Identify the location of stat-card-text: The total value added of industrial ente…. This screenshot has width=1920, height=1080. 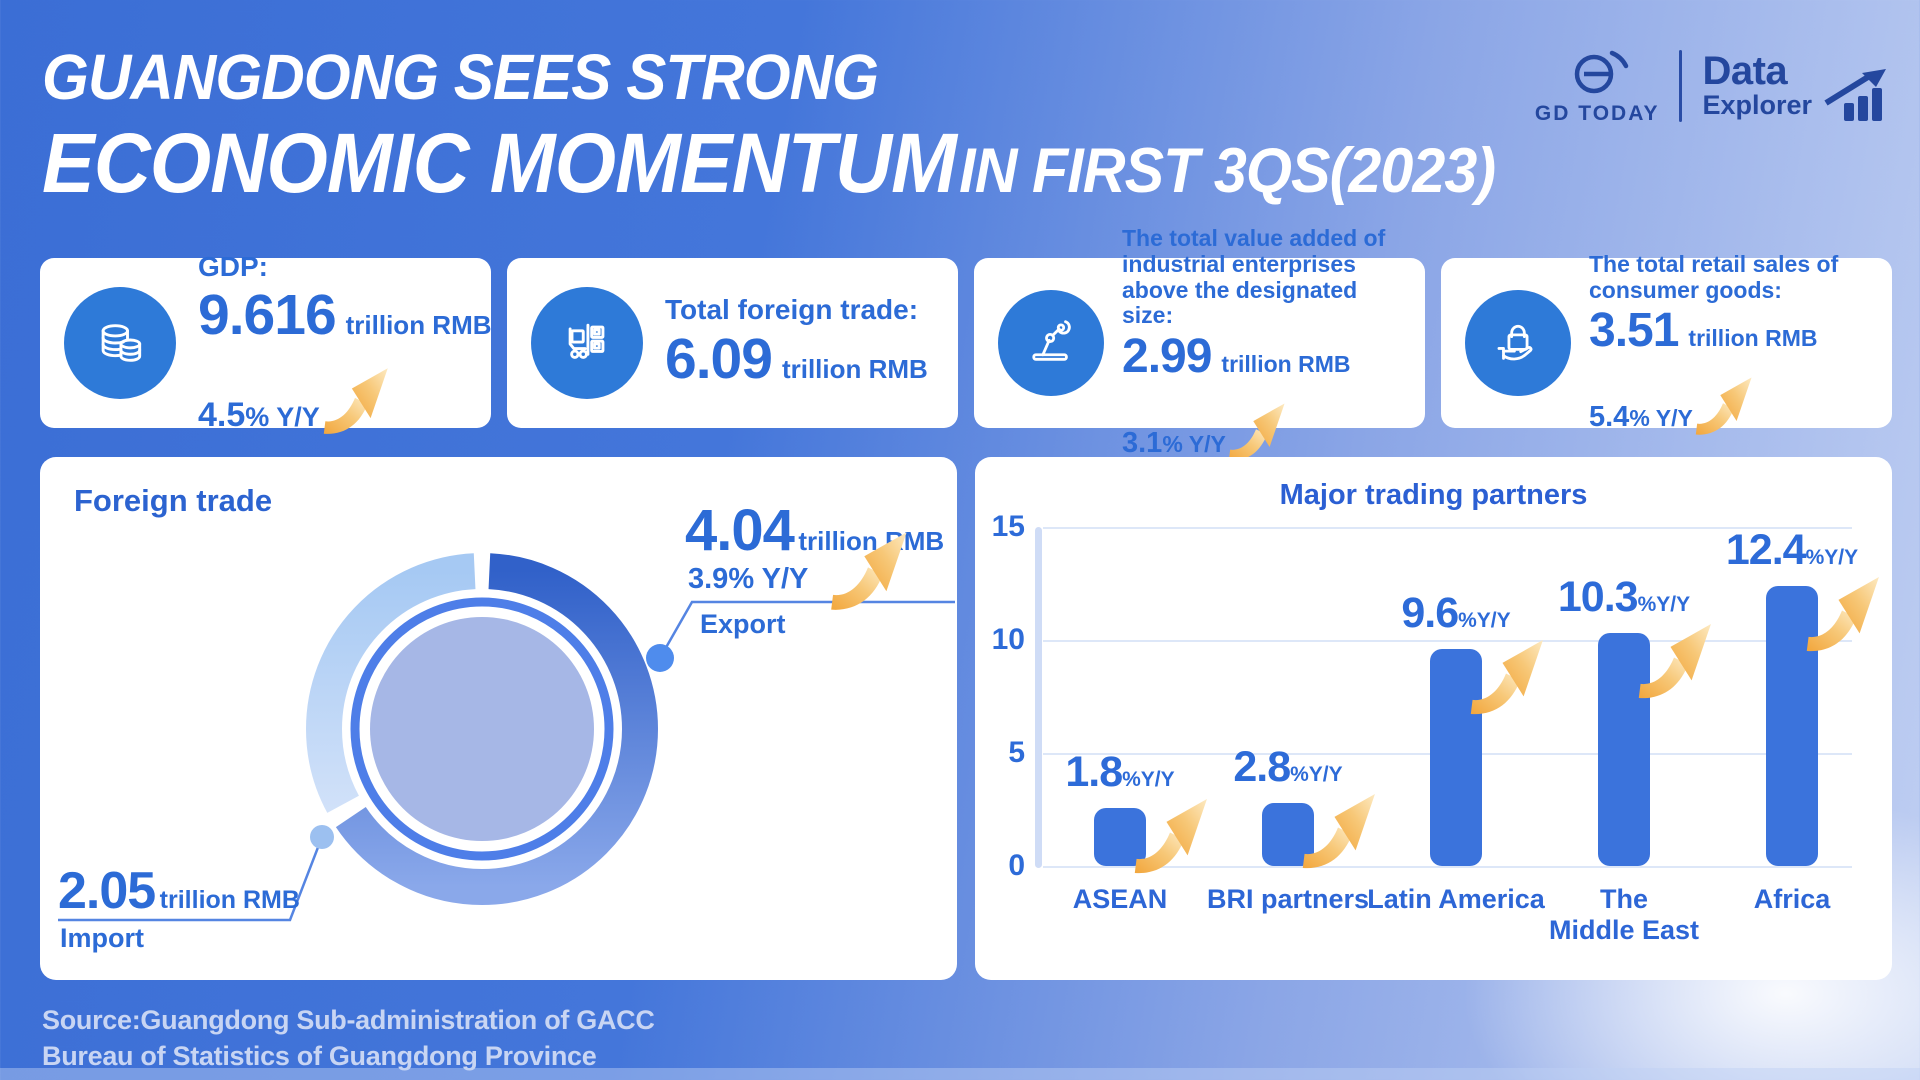
(1265, 342).